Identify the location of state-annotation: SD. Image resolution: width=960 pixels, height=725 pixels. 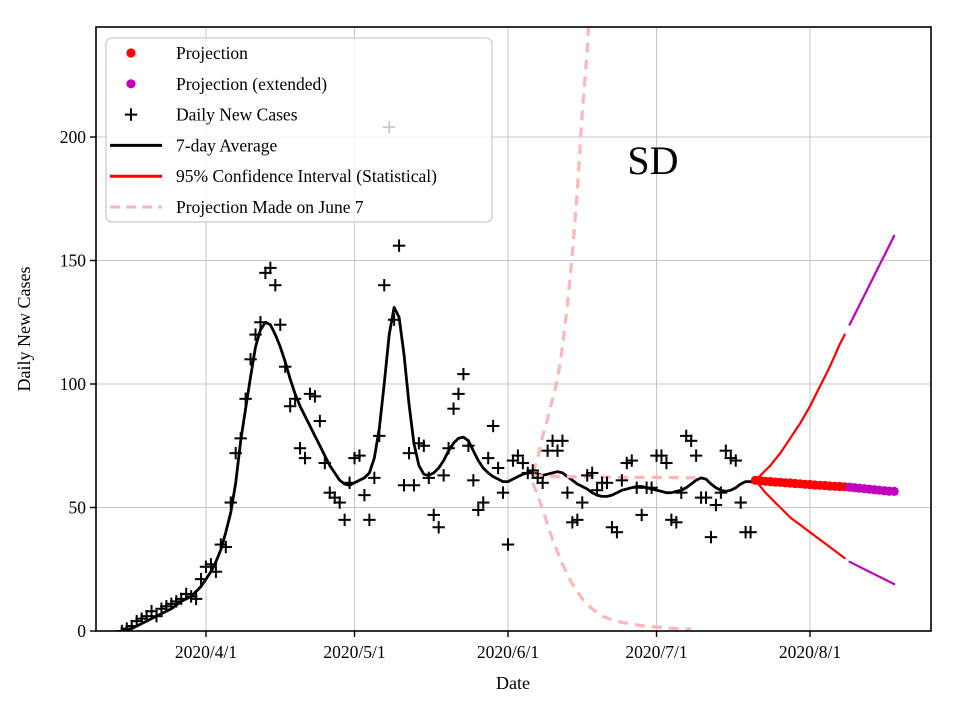
(652, 160).